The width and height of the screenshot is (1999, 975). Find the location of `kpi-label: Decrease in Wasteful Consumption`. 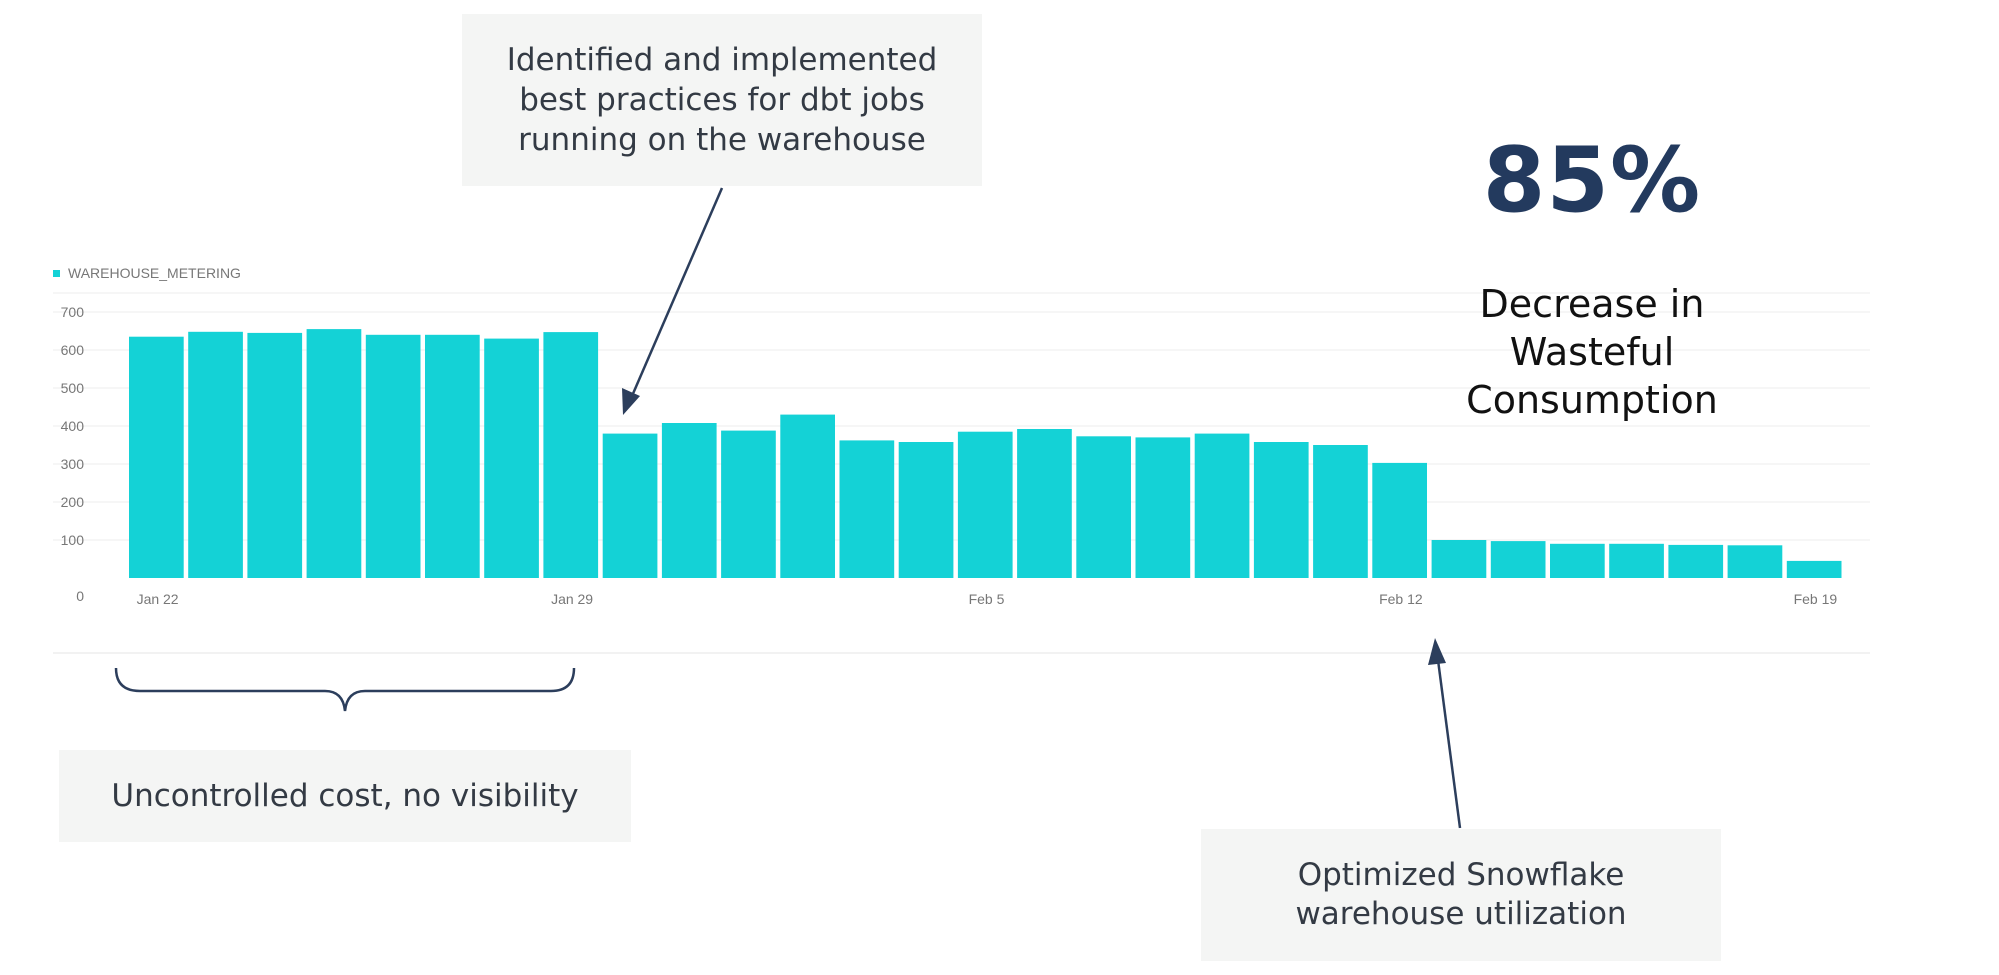

kpi-label: Decrease in Wasteful Consumption is located at coordinates (1592, 352).